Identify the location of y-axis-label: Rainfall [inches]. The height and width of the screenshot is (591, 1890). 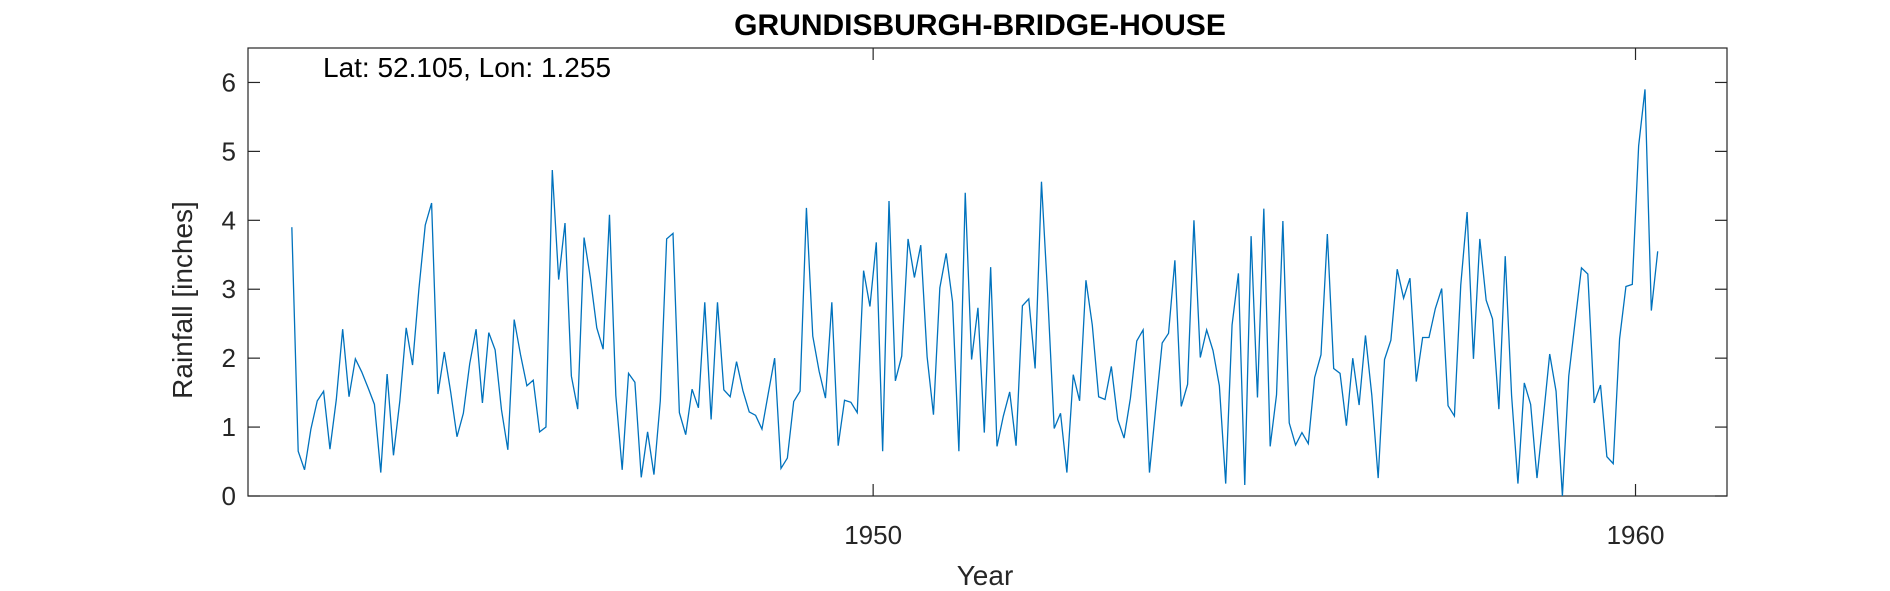
(182, 300).